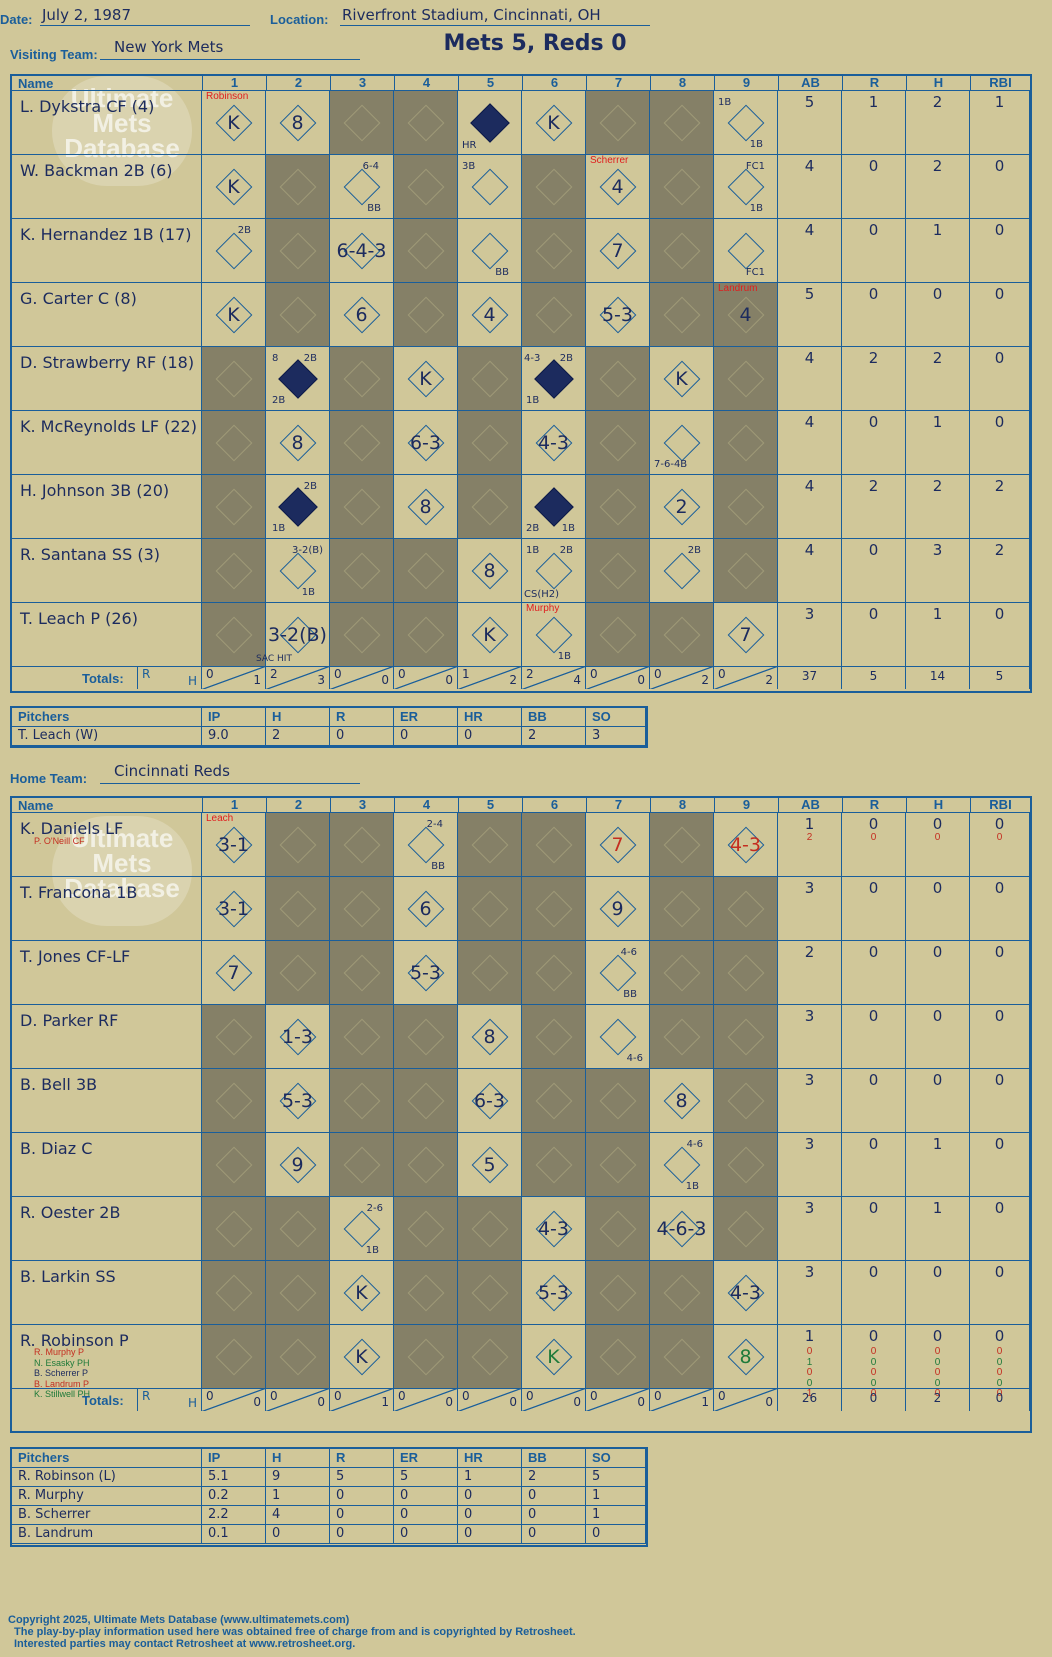 The image size is (1052, 1657). Describe the element at coordinates (490, 250) in the screenshot. I see `at-bat-cell: BB` at that location.